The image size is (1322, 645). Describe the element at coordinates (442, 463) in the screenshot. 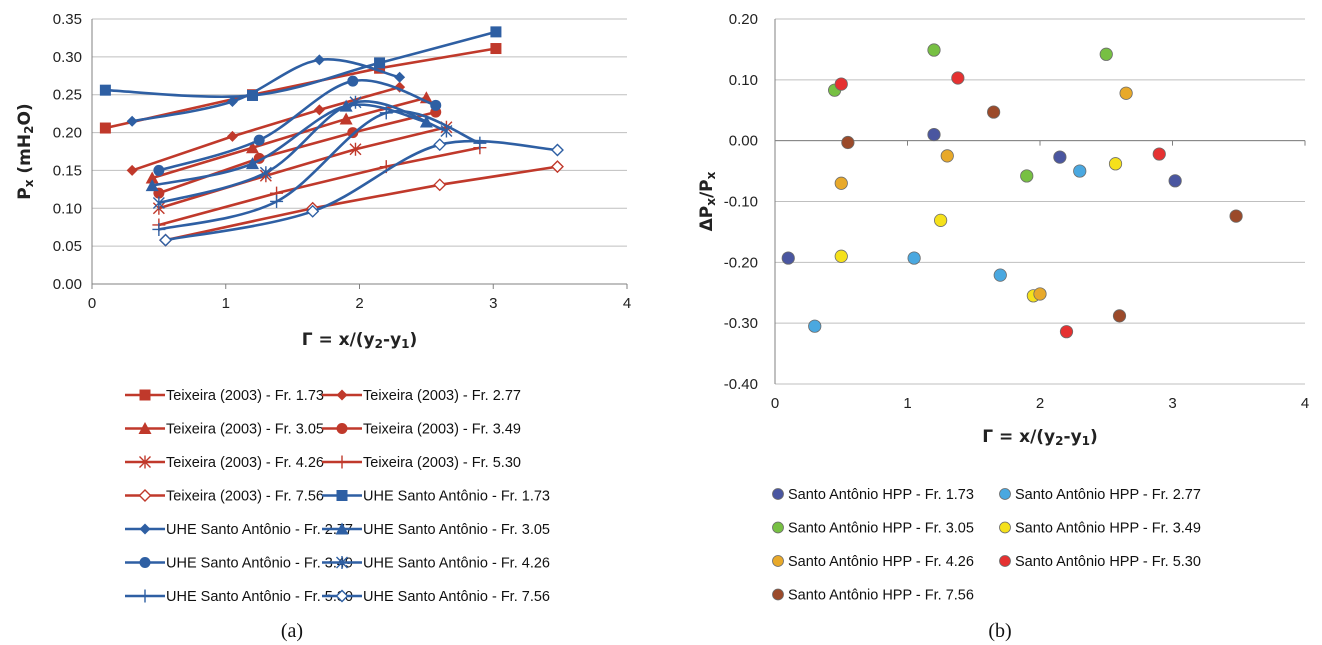

I see `legend-label: Teixeira (2003) - Fr. 5.30` at that location.